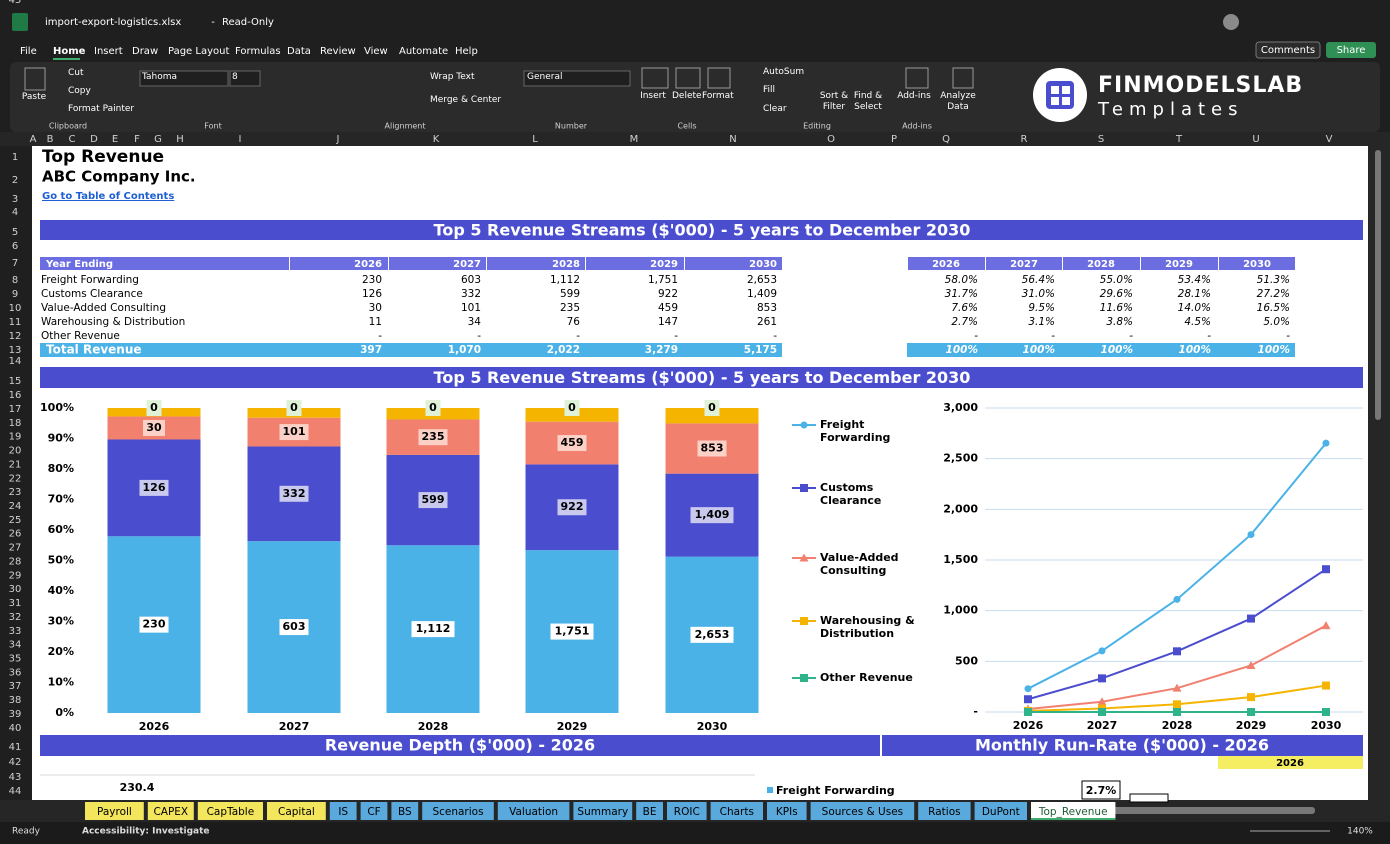  I want to click on row-header: 2, so click(15, 180).